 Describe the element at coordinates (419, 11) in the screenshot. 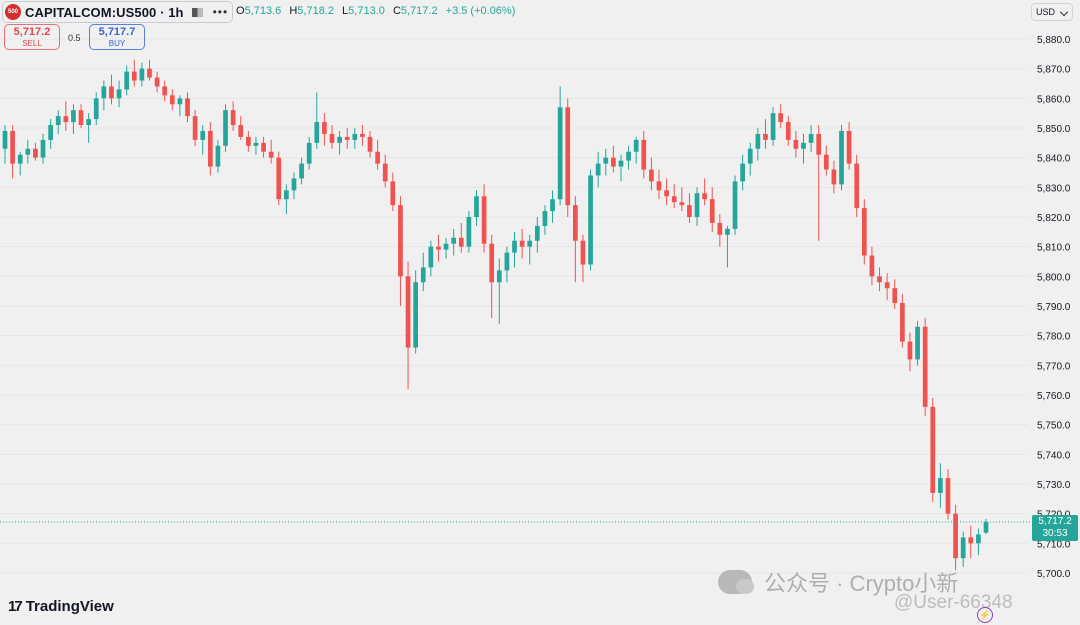

I see `close-value: 5,717.2` at that location.